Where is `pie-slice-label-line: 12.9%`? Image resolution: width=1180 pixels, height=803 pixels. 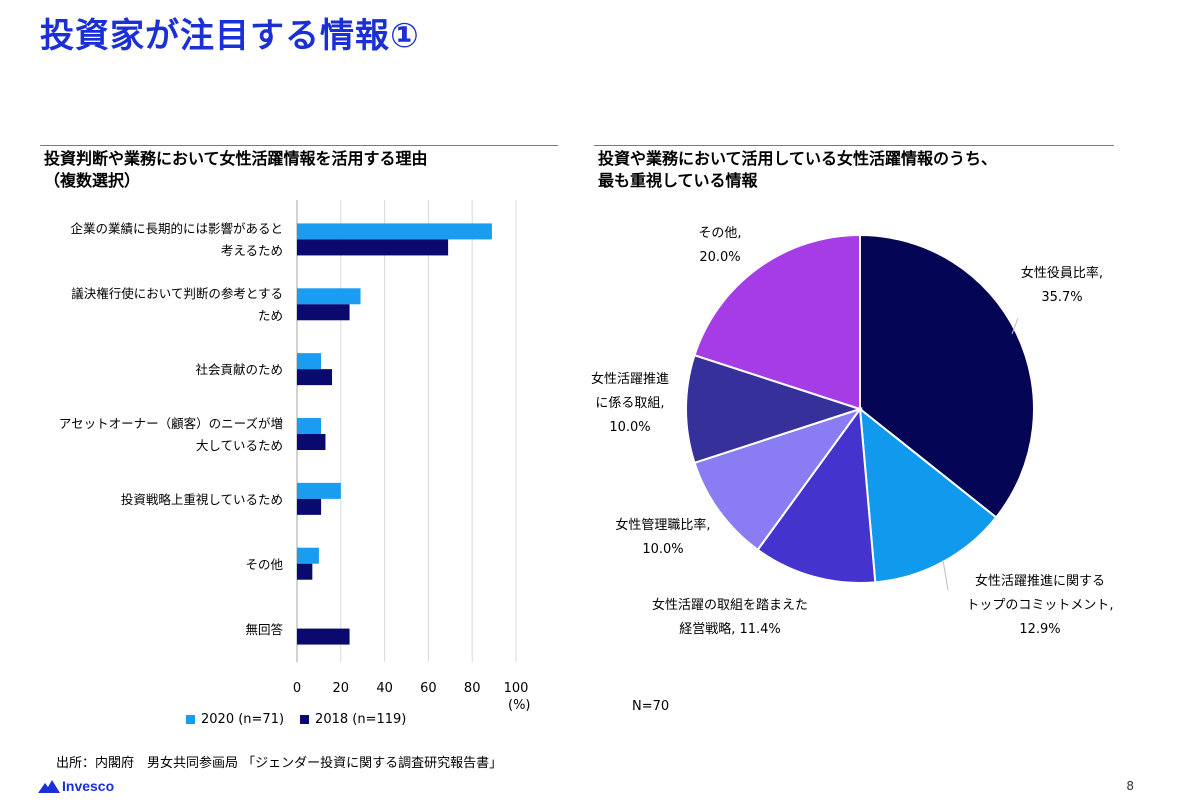 pie-slice-label-line: 12.9% is located at coordinates (1040, 629).